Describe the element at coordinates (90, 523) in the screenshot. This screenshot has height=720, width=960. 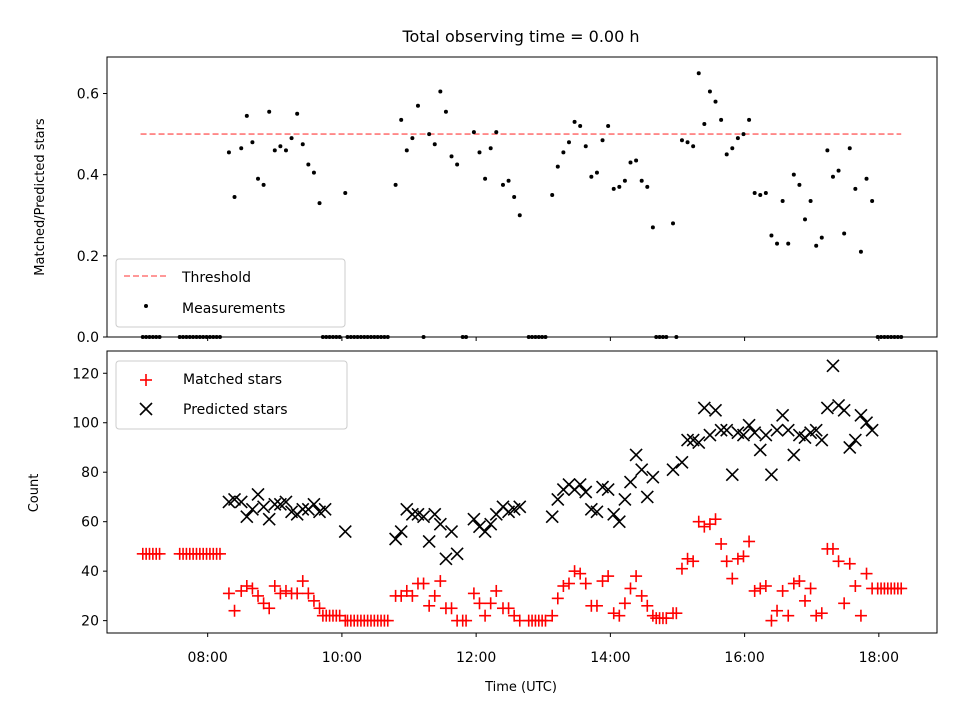
I see `bottom-y-tick-label: 60` at that location.